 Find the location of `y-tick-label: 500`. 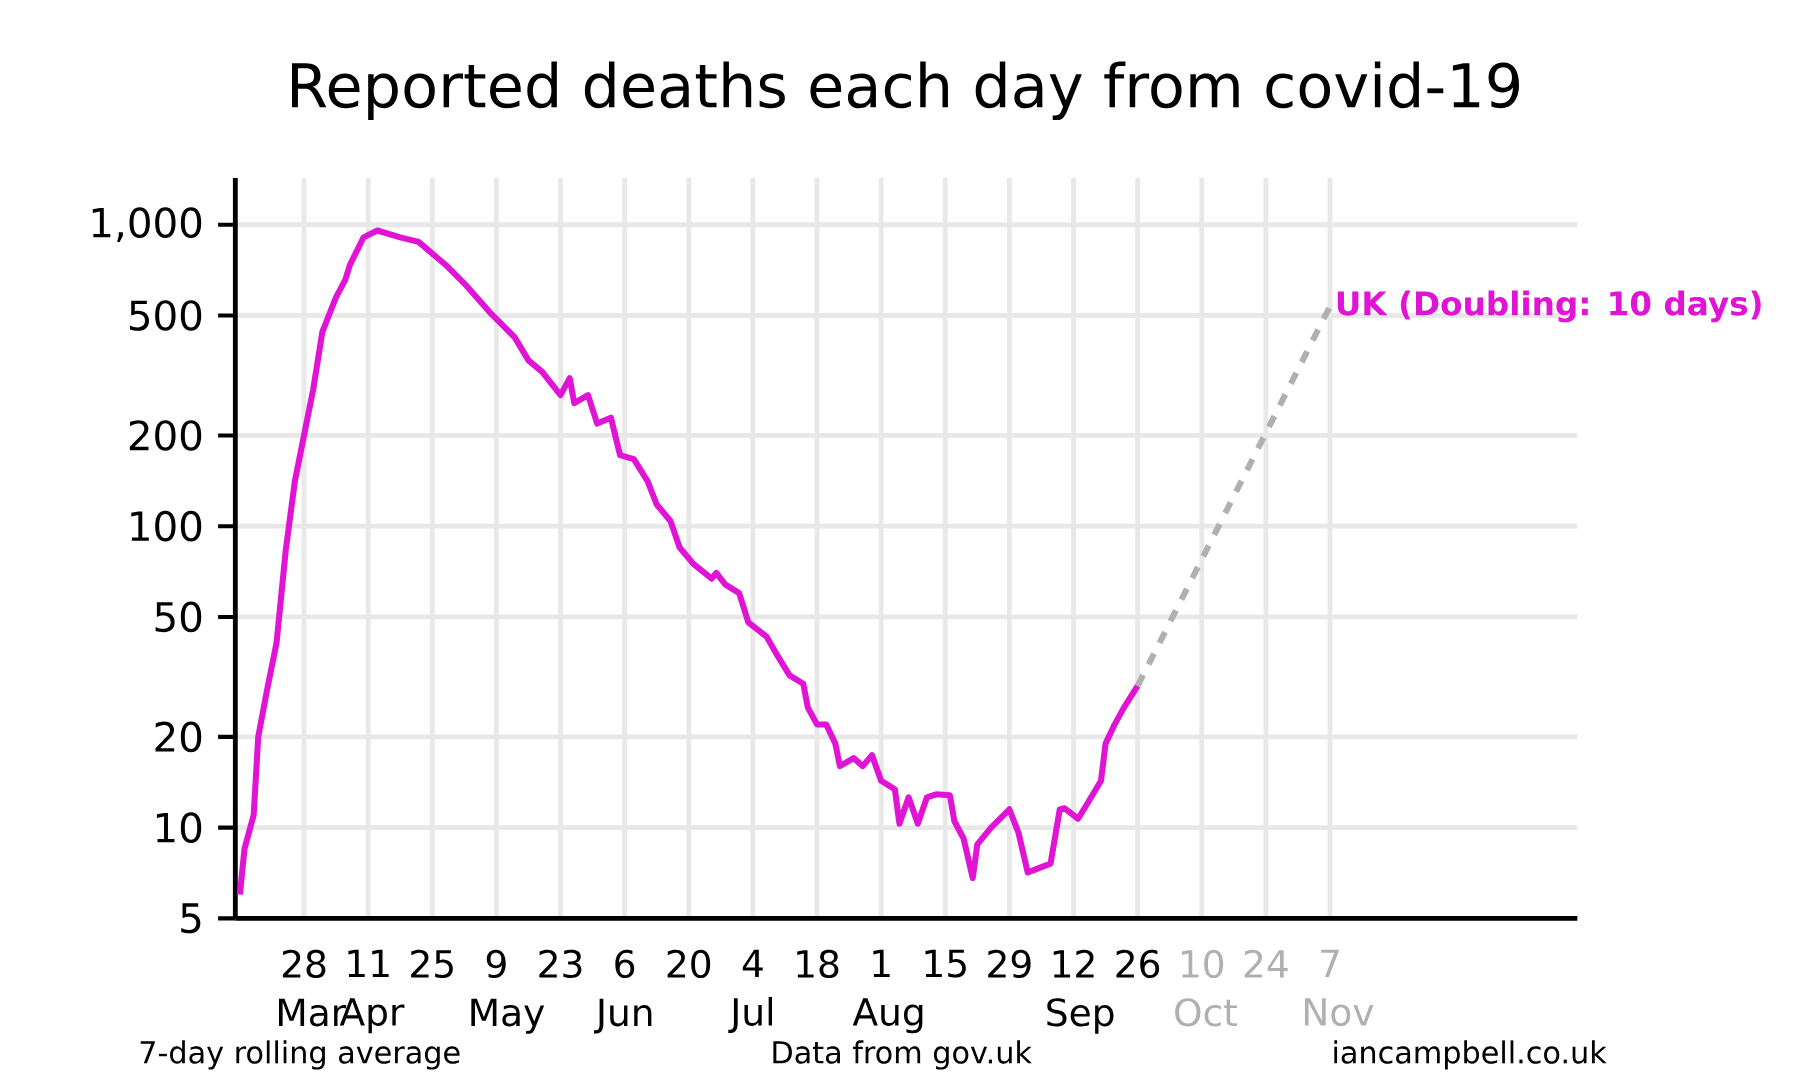

y-tick-label: 500 is located at coordinates (165, 315).